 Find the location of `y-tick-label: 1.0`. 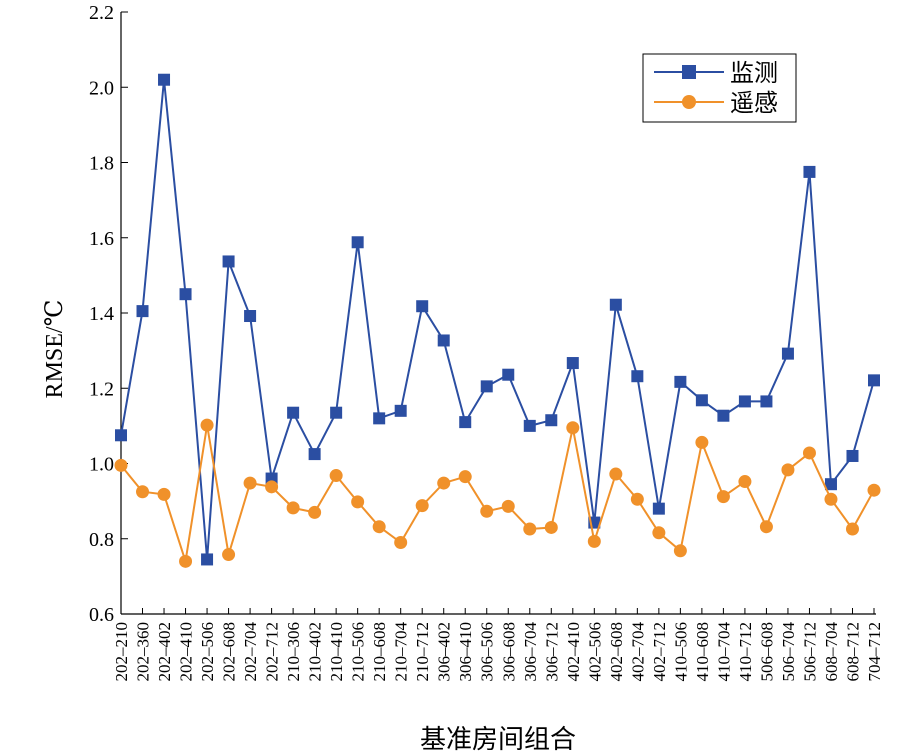

y-tick-label: 1.0 is located at coordinates (101, 465).